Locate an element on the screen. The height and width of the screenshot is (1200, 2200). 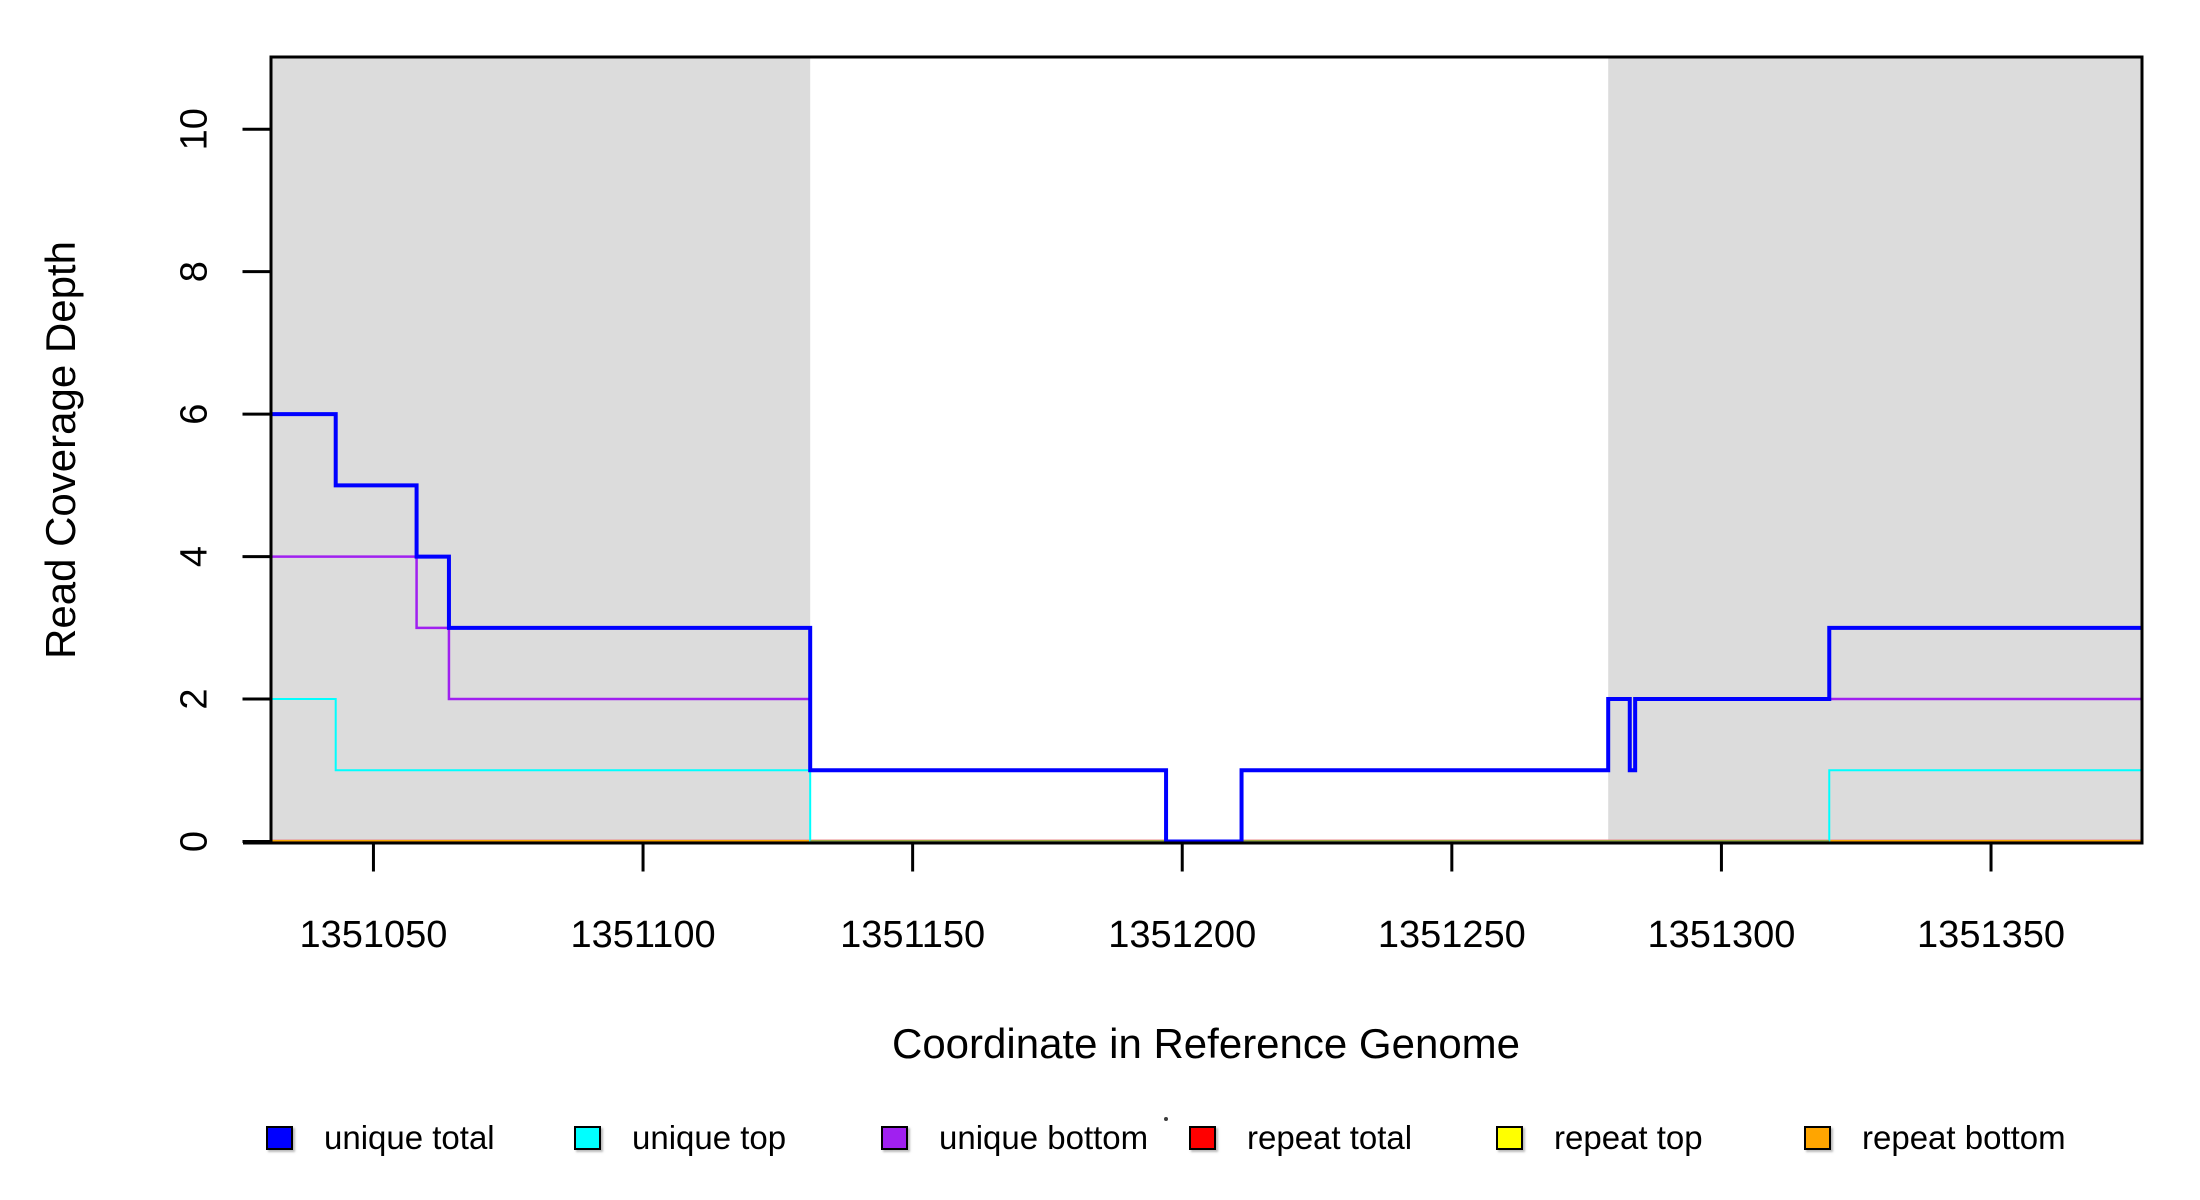
y-tick-label: 8 is located at coordinates (194, 271).